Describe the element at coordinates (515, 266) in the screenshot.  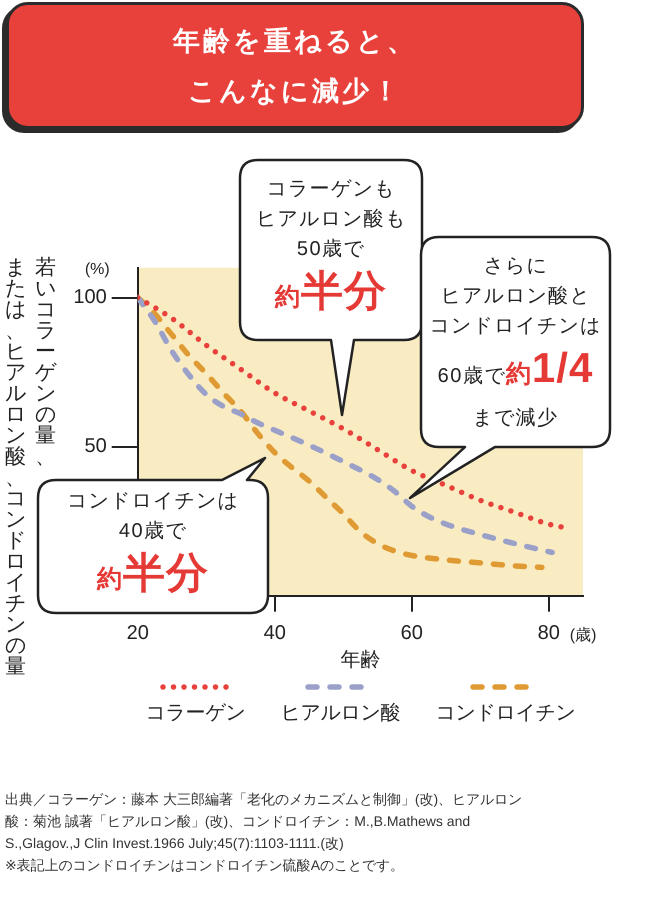
I see `annotation: さらに` at that location.